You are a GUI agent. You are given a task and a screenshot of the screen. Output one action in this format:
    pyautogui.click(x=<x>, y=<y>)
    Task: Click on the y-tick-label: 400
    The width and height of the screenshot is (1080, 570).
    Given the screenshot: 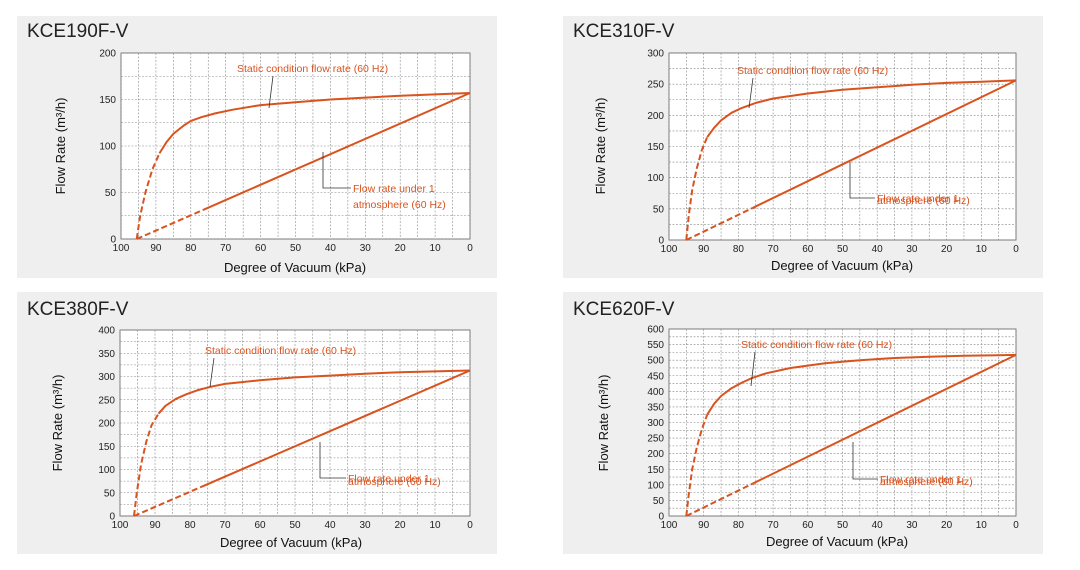 What is the action you would take?
    pyautogui.click(x=106, y=331)
    